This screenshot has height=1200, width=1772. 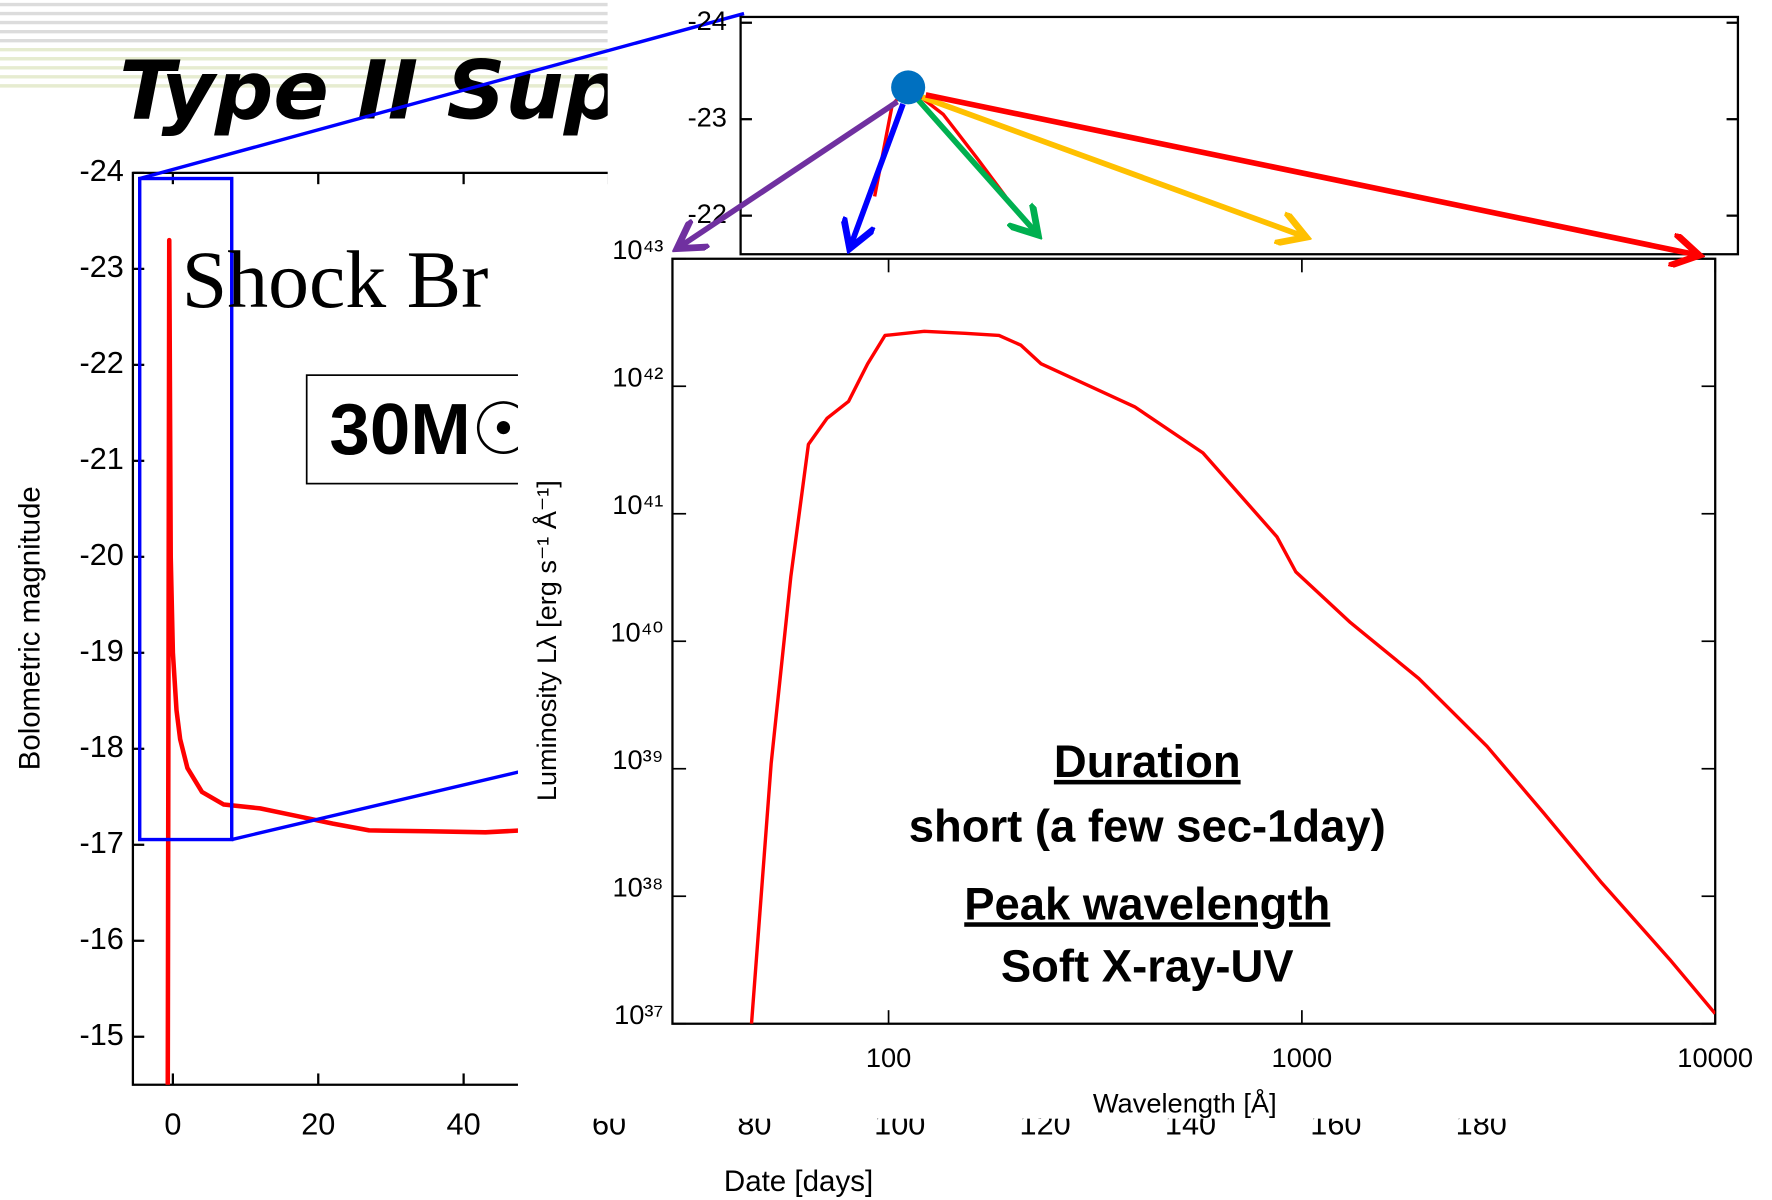 I want to click on y-tick-label: 10³⁷, so click(x=638, y=1014).